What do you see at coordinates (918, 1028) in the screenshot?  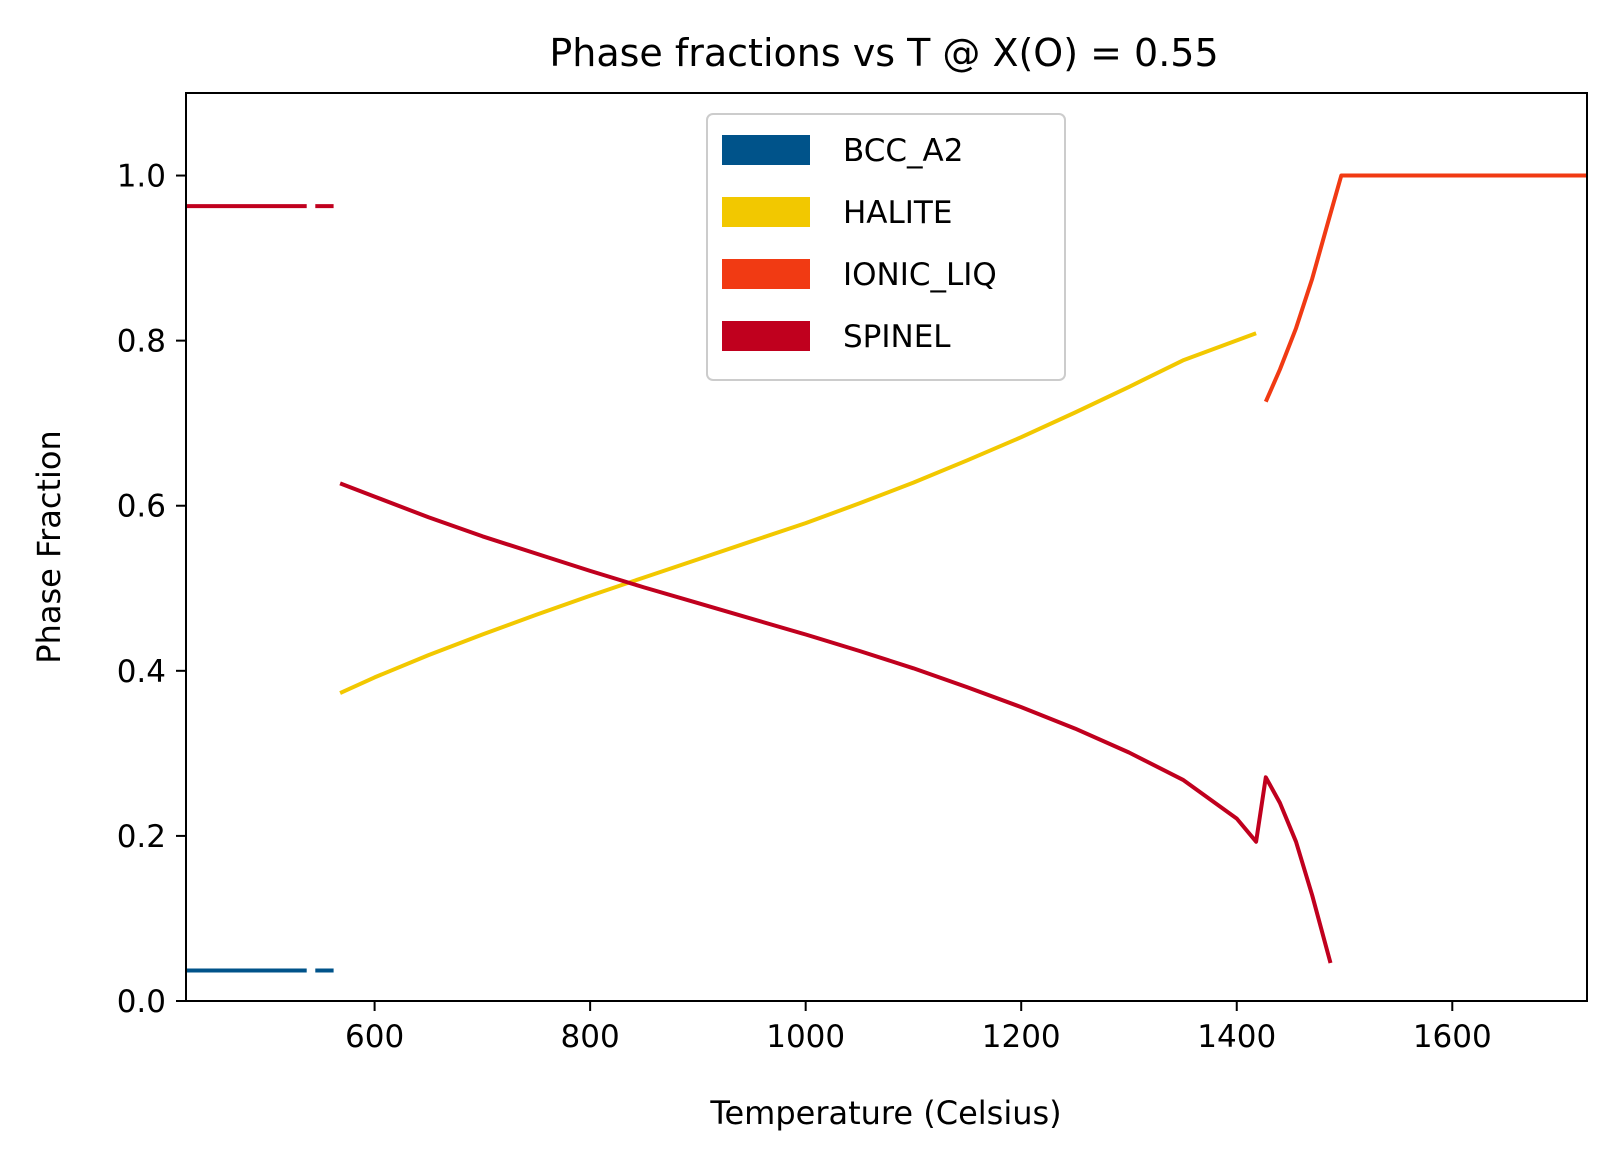 I see `x-axis-ticks: 600 800 1000 1200 1400 1600` at bounding box center [918, 1028].